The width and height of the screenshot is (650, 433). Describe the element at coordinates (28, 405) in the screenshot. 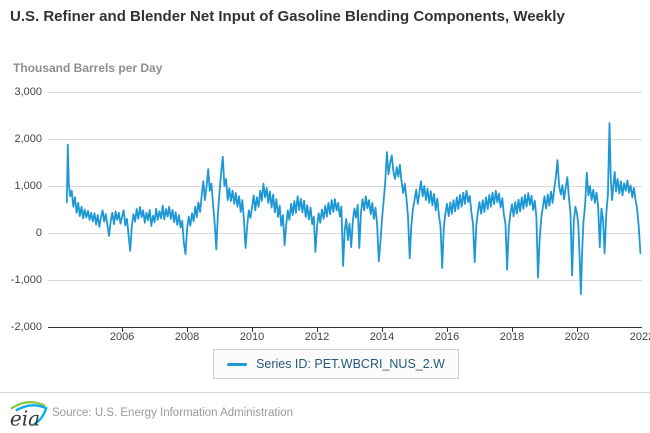

I see `eia-logo-green-swoosh-icon` at that location.